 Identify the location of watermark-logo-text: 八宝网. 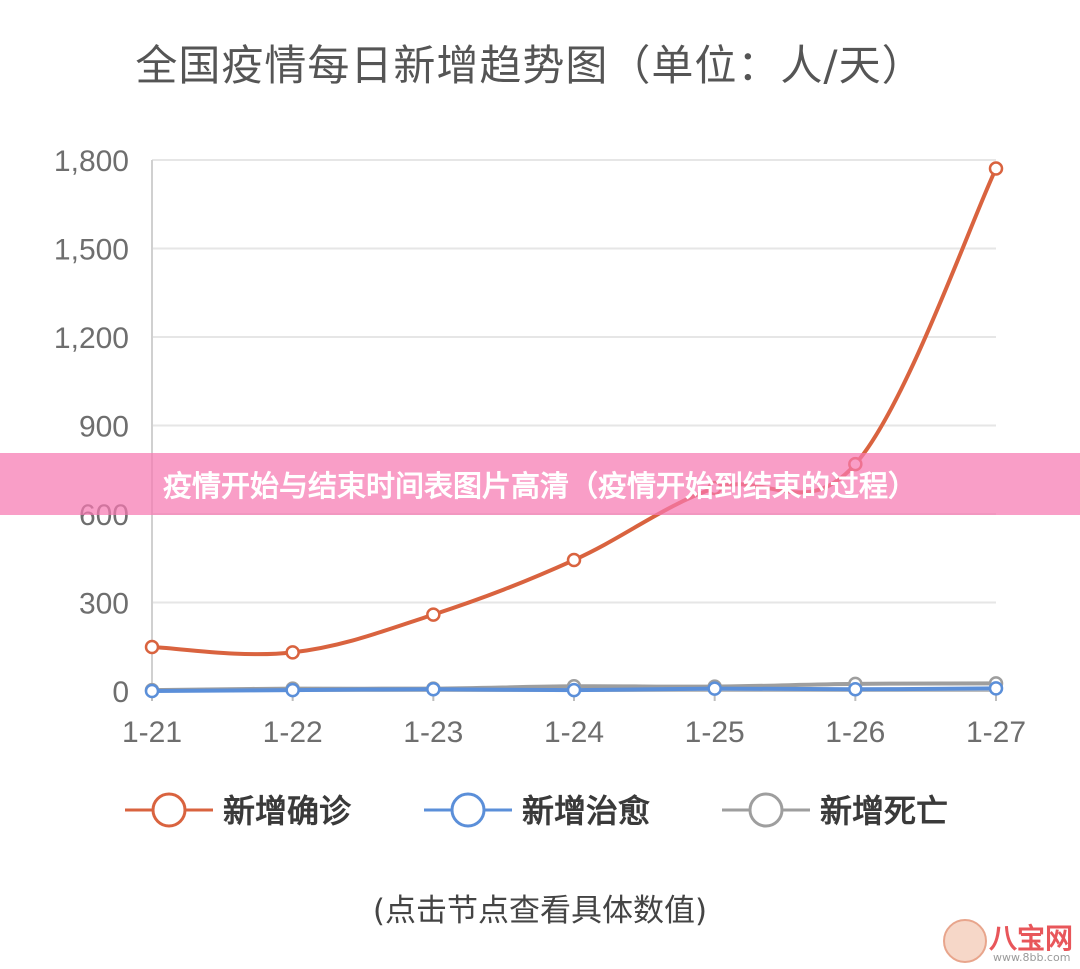
(1031, 938).